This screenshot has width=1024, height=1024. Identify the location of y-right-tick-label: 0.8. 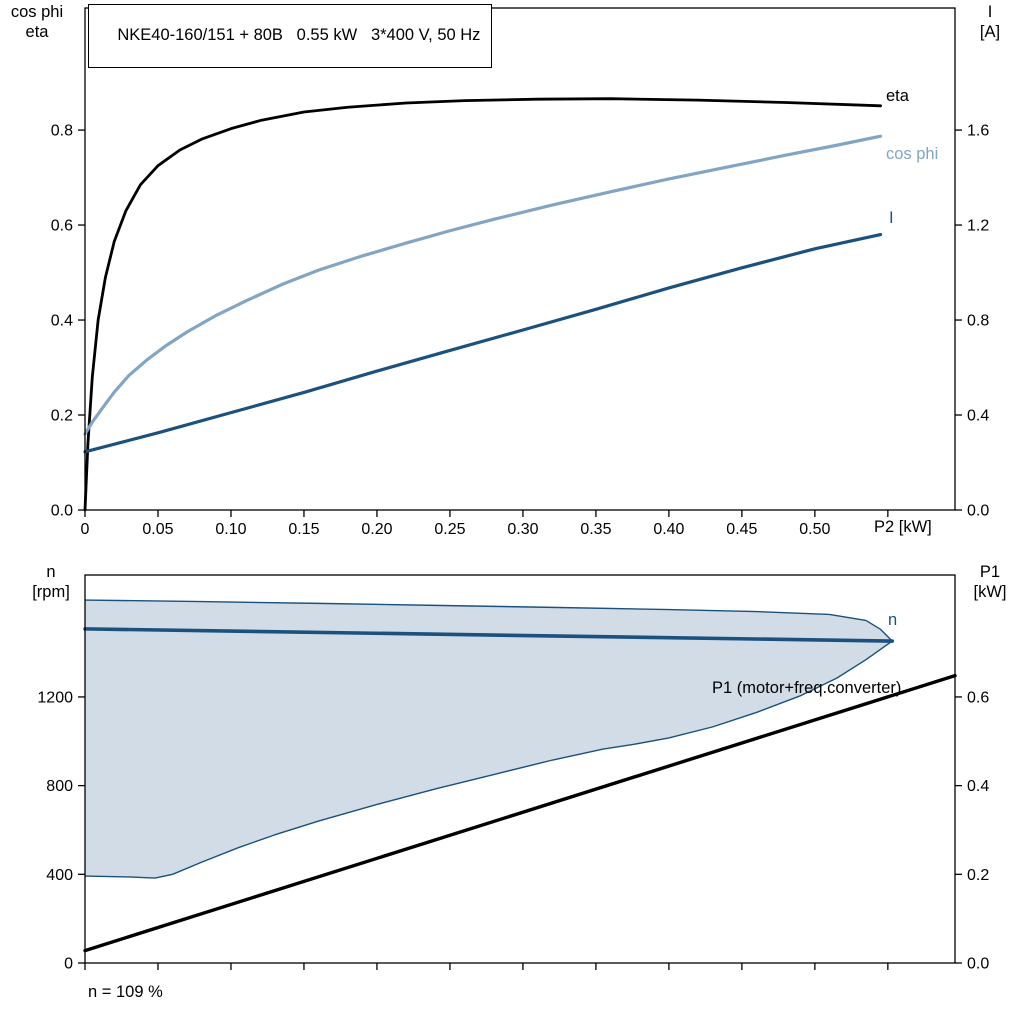
(978, 321).